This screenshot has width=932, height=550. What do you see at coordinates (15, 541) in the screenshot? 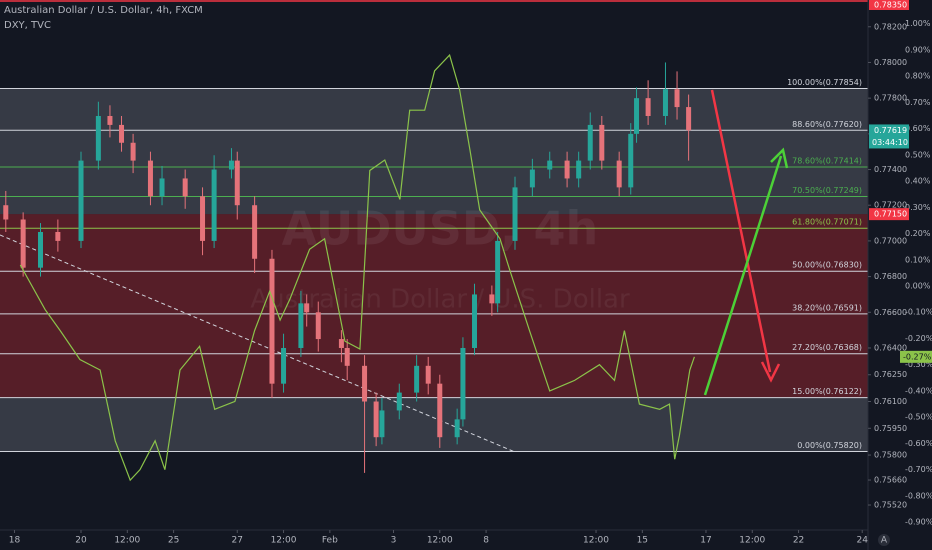
I see `x-tick-label: 18` at bounding box center [15, 541].